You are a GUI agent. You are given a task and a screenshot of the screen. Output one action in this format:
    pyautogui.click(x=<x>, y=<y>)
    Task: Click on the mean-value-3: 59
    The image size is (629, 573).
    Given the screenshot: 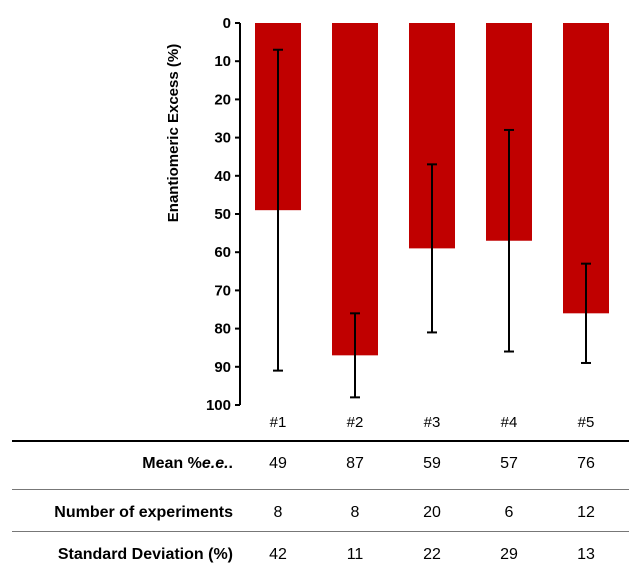 What is the action you would take?
    pyautogui.click(x=432, y=463)
    